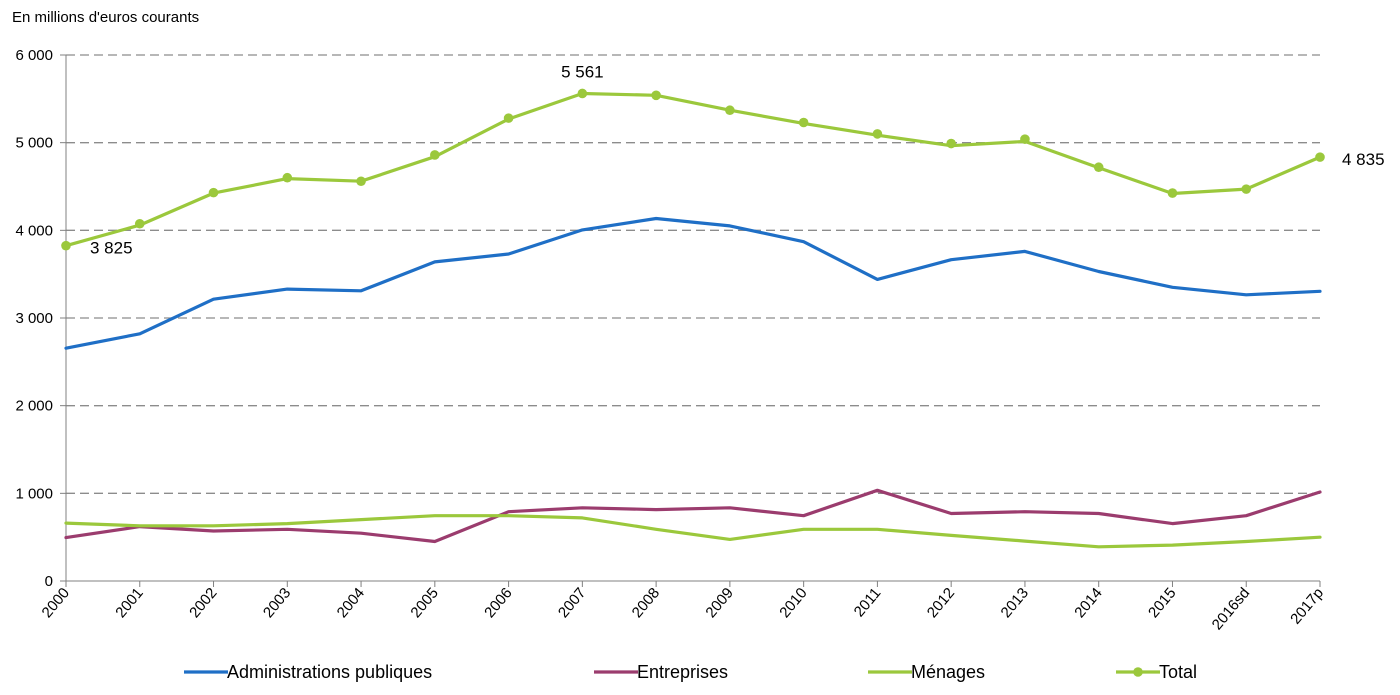 This screenshot has width=1400, height=695. Describe the element at coordinates (572, 603) in the screenshot. I see `x-tick-label: 2007` at that location.